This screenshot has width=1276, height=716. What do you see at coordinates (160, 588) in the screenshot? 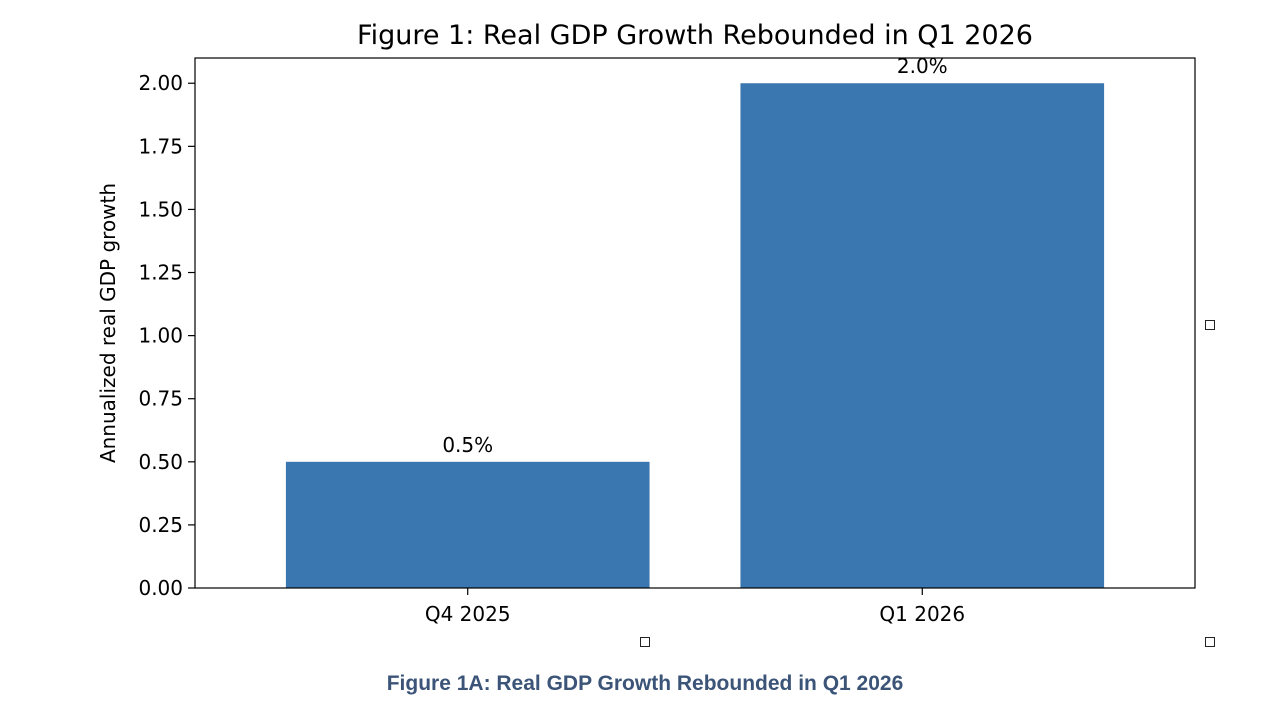
I see `y-tick-label: 0.00` at bounding box center [160, 588].